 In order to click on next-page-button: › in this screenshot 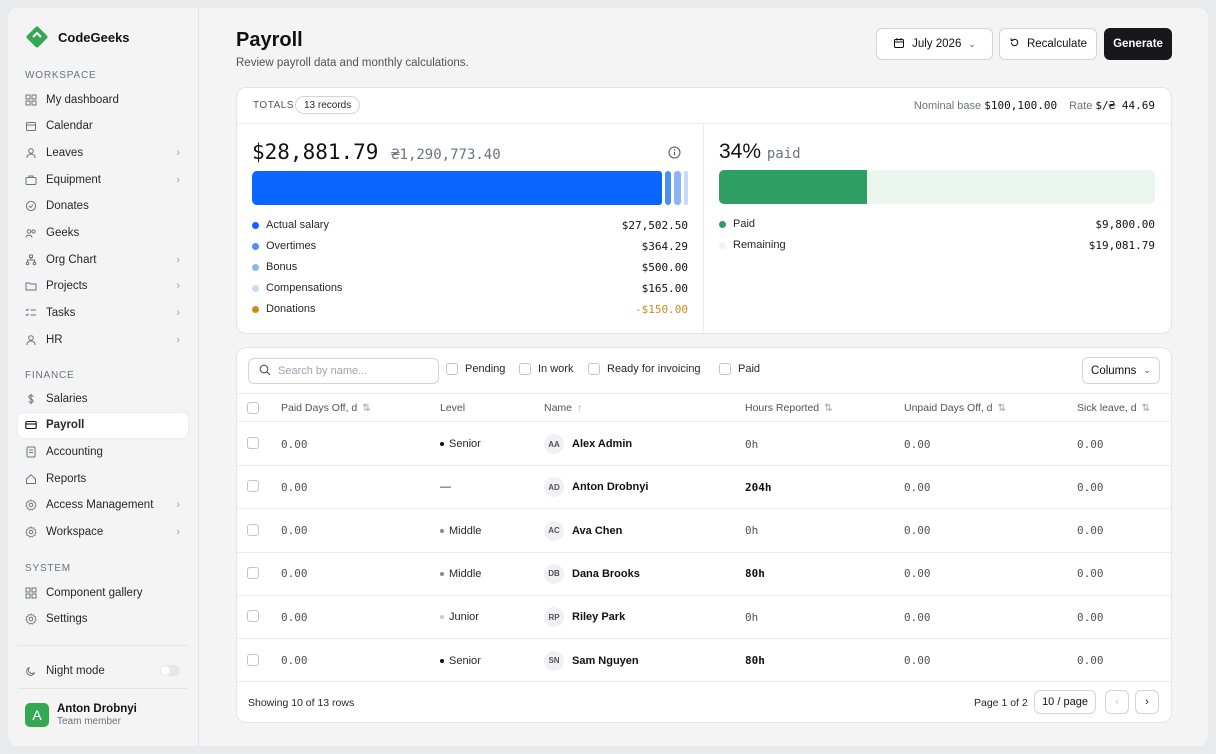, I will do `click(1147, 702)`.